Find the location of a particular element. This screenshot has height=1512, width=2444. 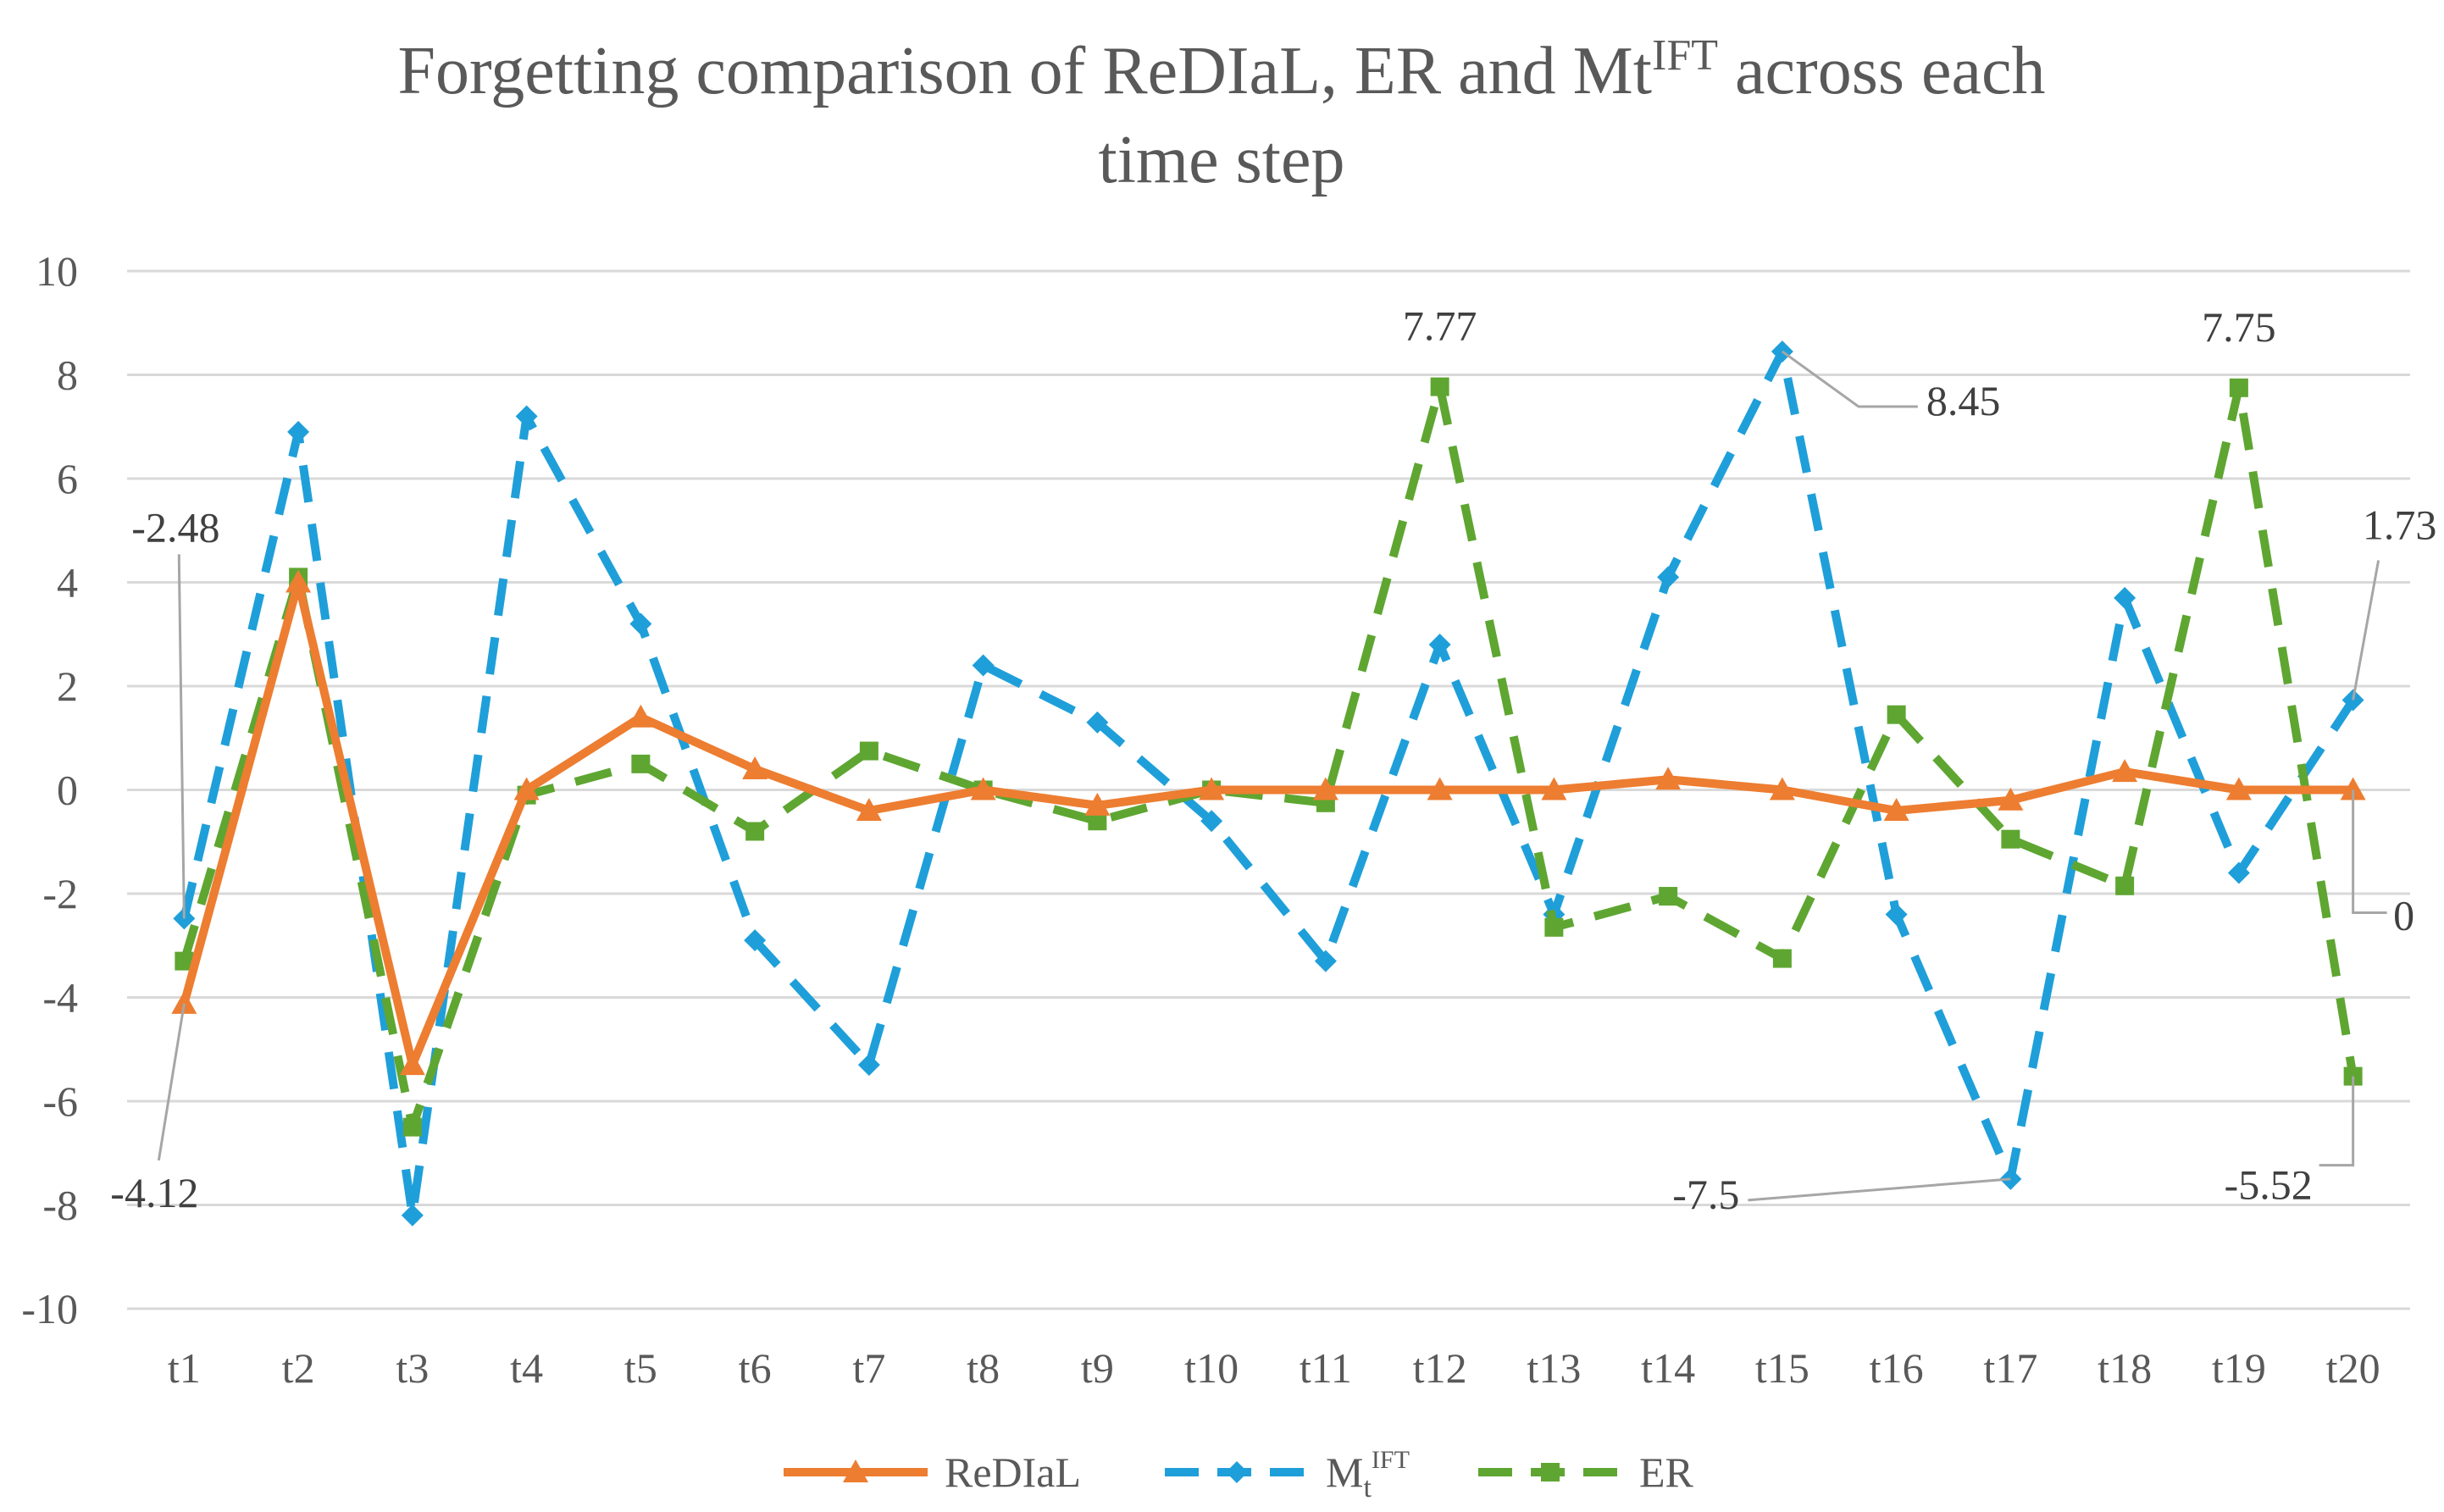

y-tick-label: 0 is located at coordinates (67, 790).